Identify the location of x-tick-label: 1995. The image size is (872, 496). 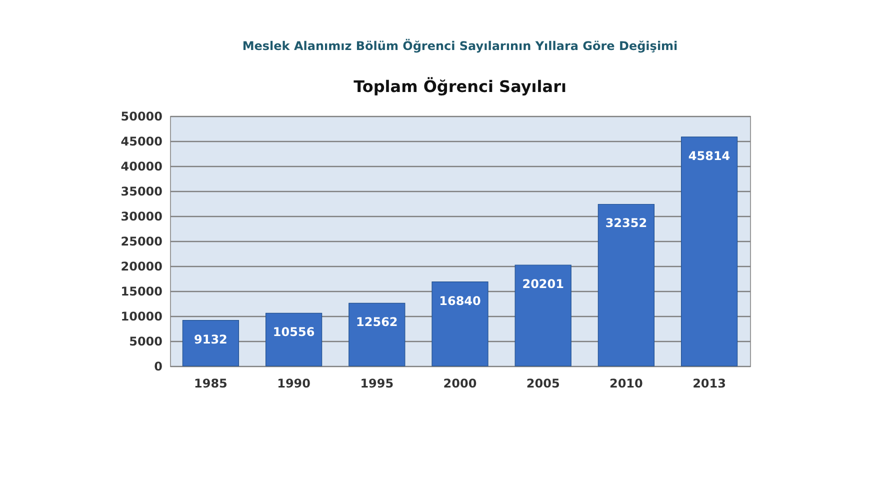
(377, 383).